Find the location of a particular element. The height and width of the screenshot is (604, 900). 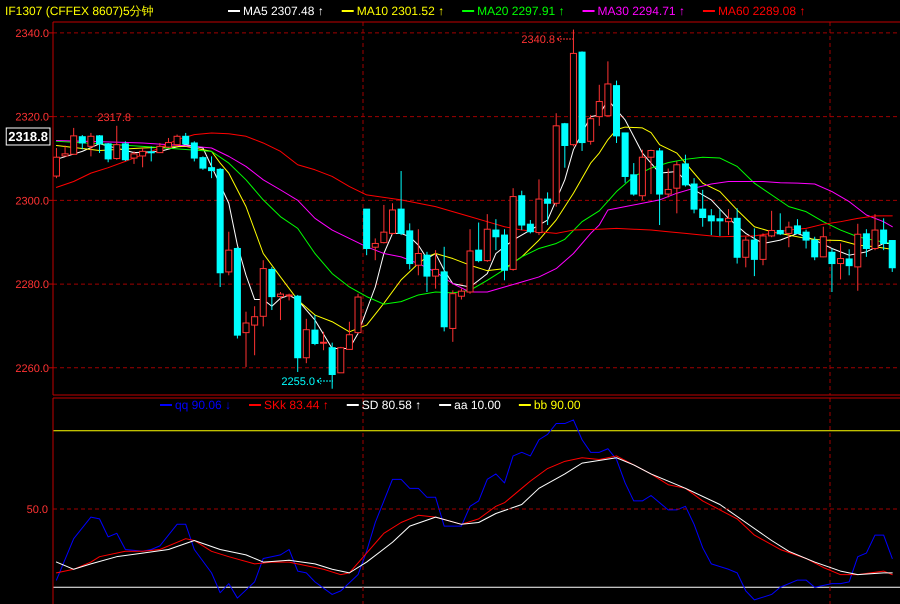

annotation: 2340.8 is located at coordinates (538, 40).